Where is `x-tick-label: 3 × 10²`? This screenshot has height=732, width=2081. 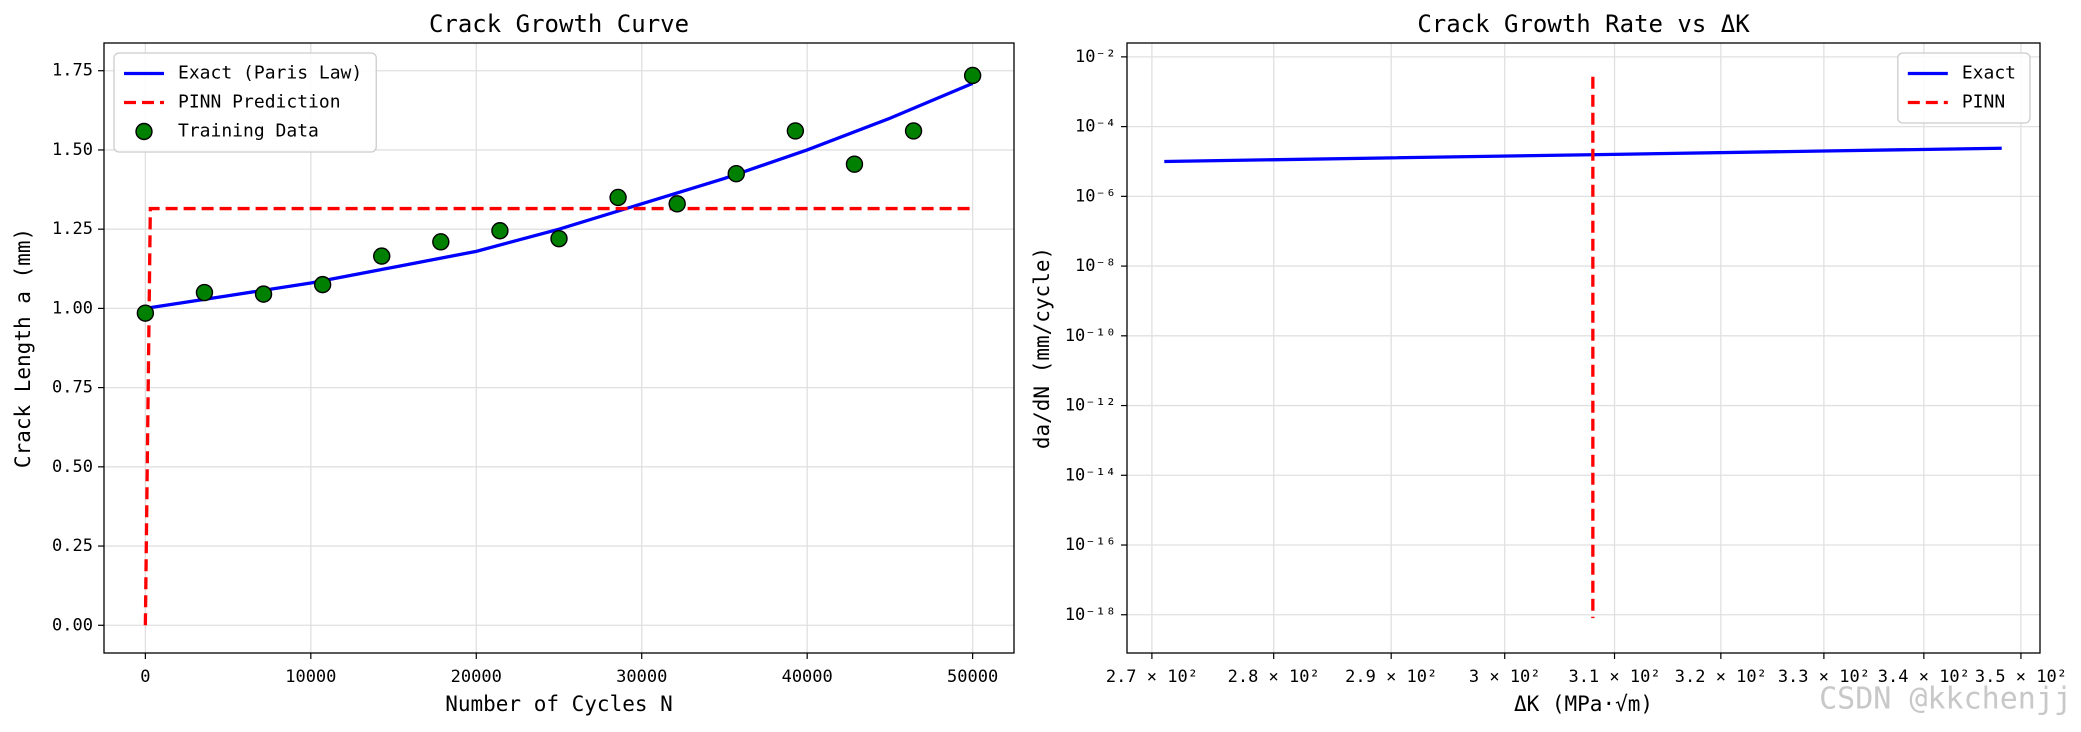
x-tick-label: 3 × 10² is located at coordinates (1505, 677).